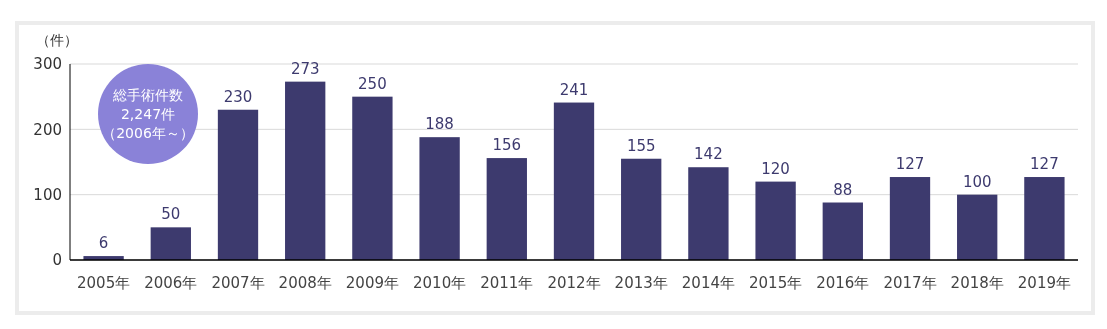  What do you see at coordinates (776, 283) in the screenshot?
I see `x-tick-label: 2015年` at bounding box center [776, 283].